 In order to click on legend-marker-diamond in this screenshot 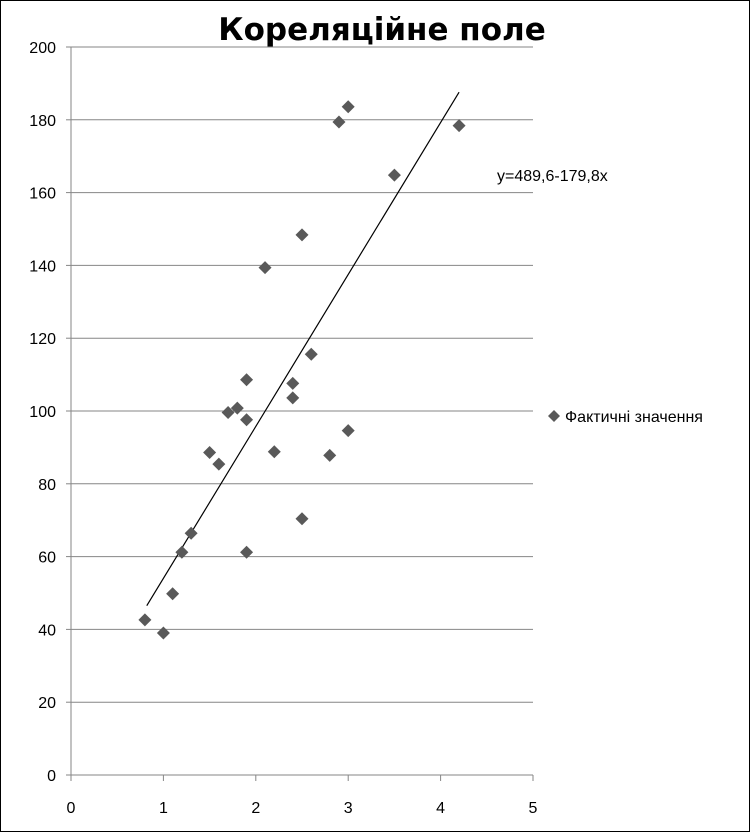, I will do `click(554, 416)`.